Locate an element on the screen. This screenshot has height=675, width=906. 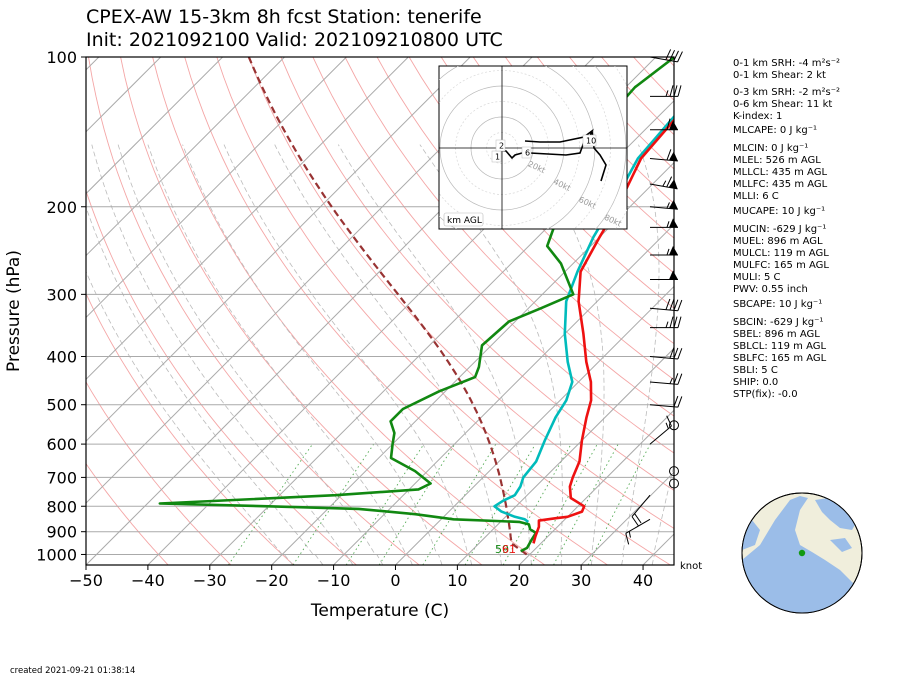
x-tick-label: −20 is located at coordinates (272, 580).